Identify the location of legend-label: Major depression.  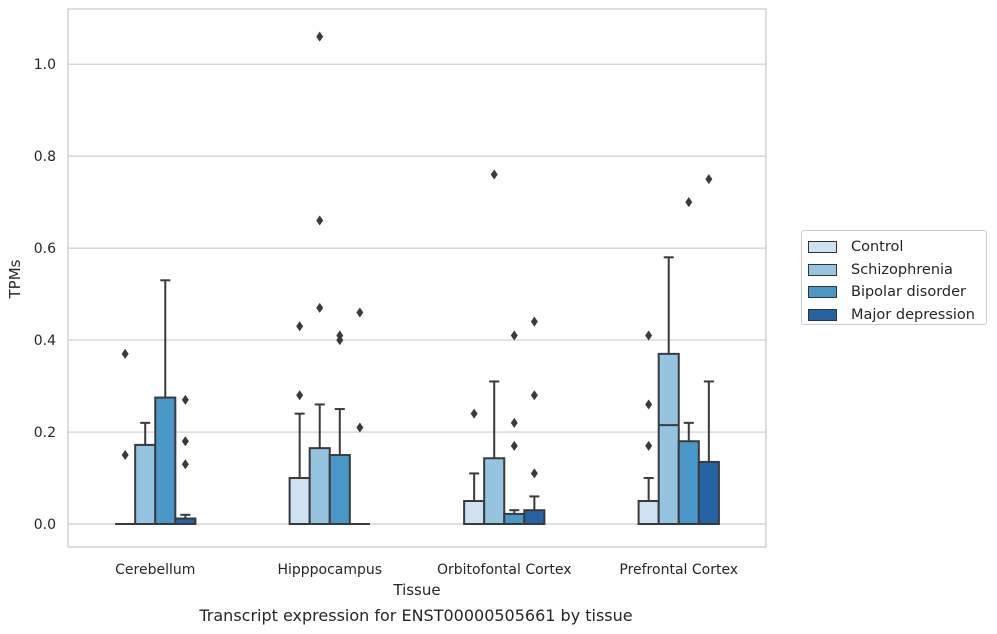
(913, 314).